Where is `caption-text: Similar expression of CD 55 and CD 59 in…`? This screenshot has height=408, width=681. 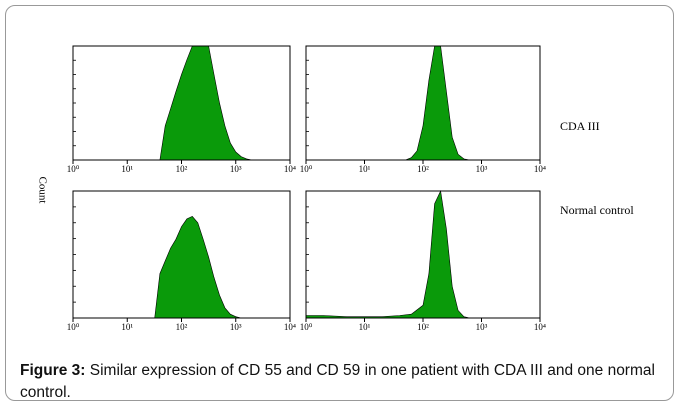
caption-text: Similar expression of CD 55 and CD 59 in… is located at coordinates (337, 381).